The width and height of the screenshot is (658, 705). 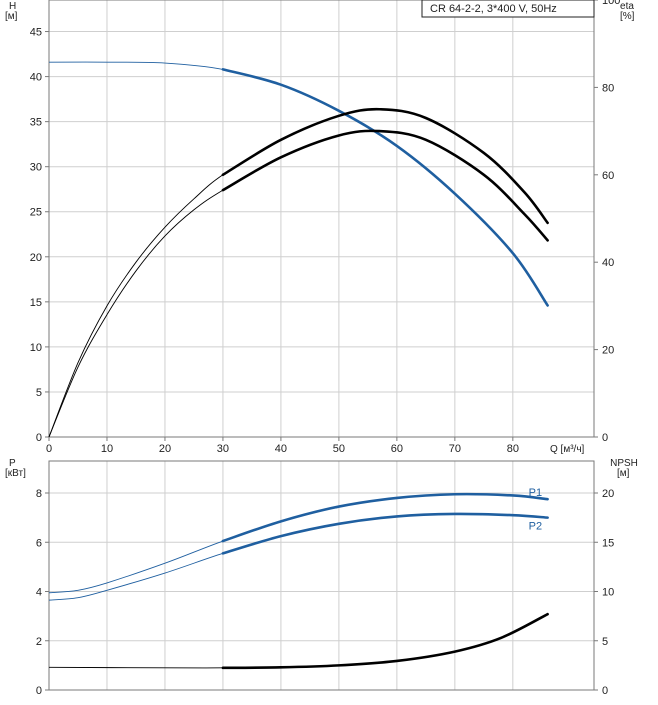 What do you see at coordinates (49, 449) in the screenshot?
I see `x-tick-label: 0` at bounding box center [49, 449].